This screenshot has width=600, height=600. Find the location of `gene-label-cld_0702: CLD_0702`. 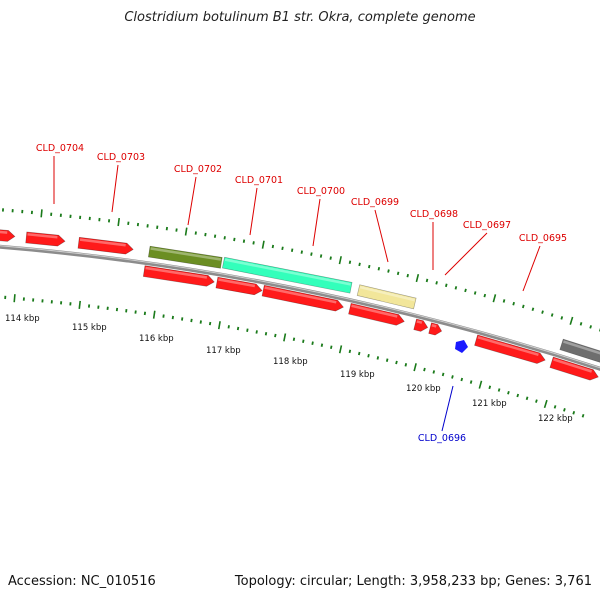

gene-label-cld_0702: CLD_0702 is located at coordinates (198, 169).